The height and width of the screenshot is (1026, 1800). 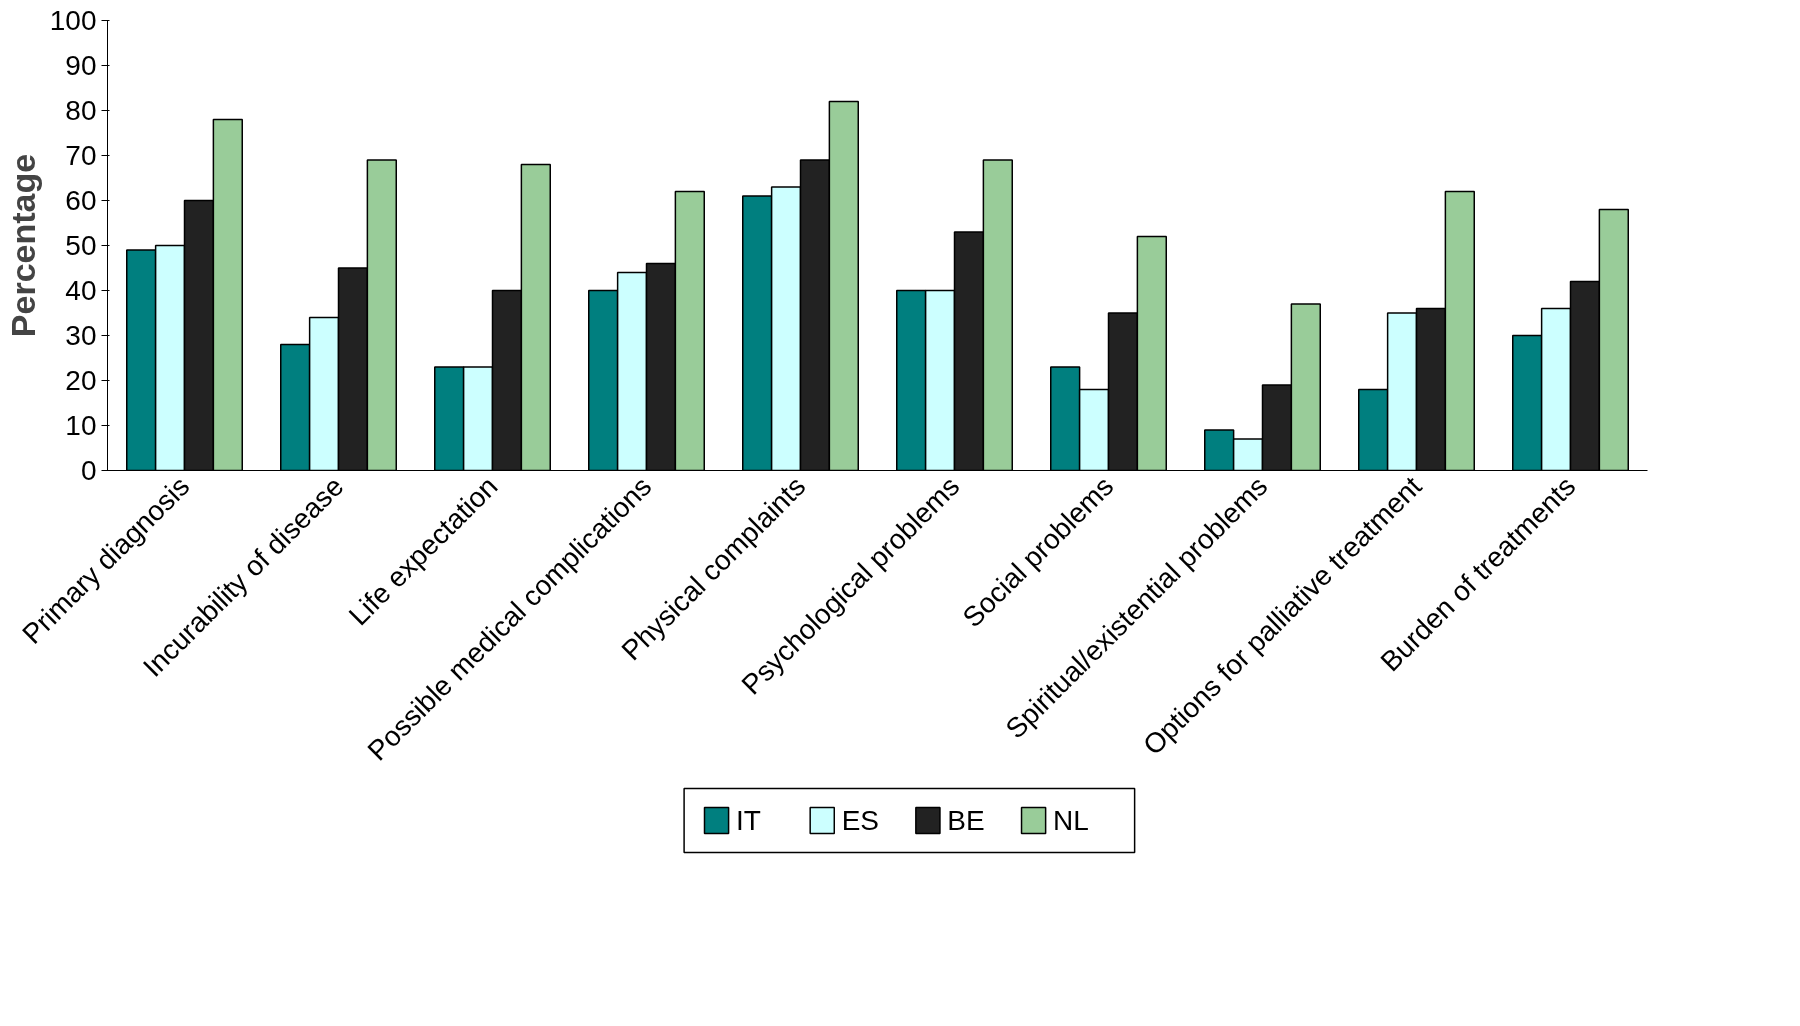 I want to click on y-tick-label: 10, so click(x=81, y=425).